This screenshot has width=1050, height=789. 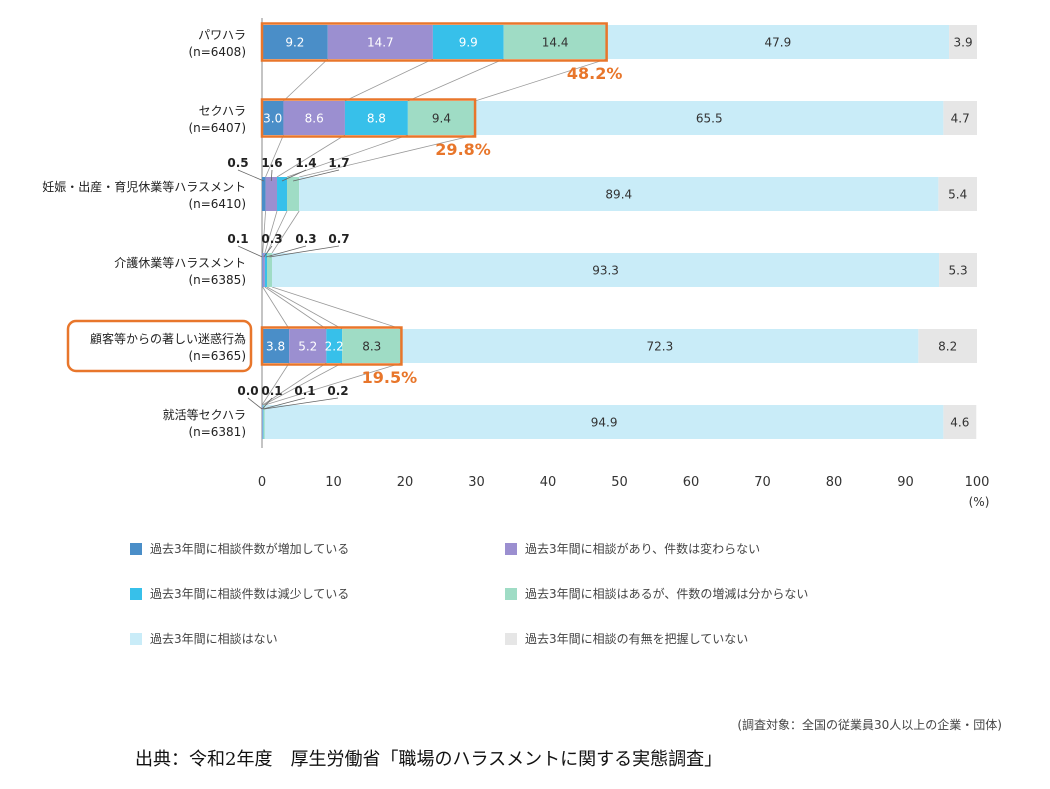 What do you see at coordinates (667, 594) in the screenshot?
I see `legend-label: 過去3年間に相談はあるが、件数の増減は分からない` at bounding box center [667, 594].